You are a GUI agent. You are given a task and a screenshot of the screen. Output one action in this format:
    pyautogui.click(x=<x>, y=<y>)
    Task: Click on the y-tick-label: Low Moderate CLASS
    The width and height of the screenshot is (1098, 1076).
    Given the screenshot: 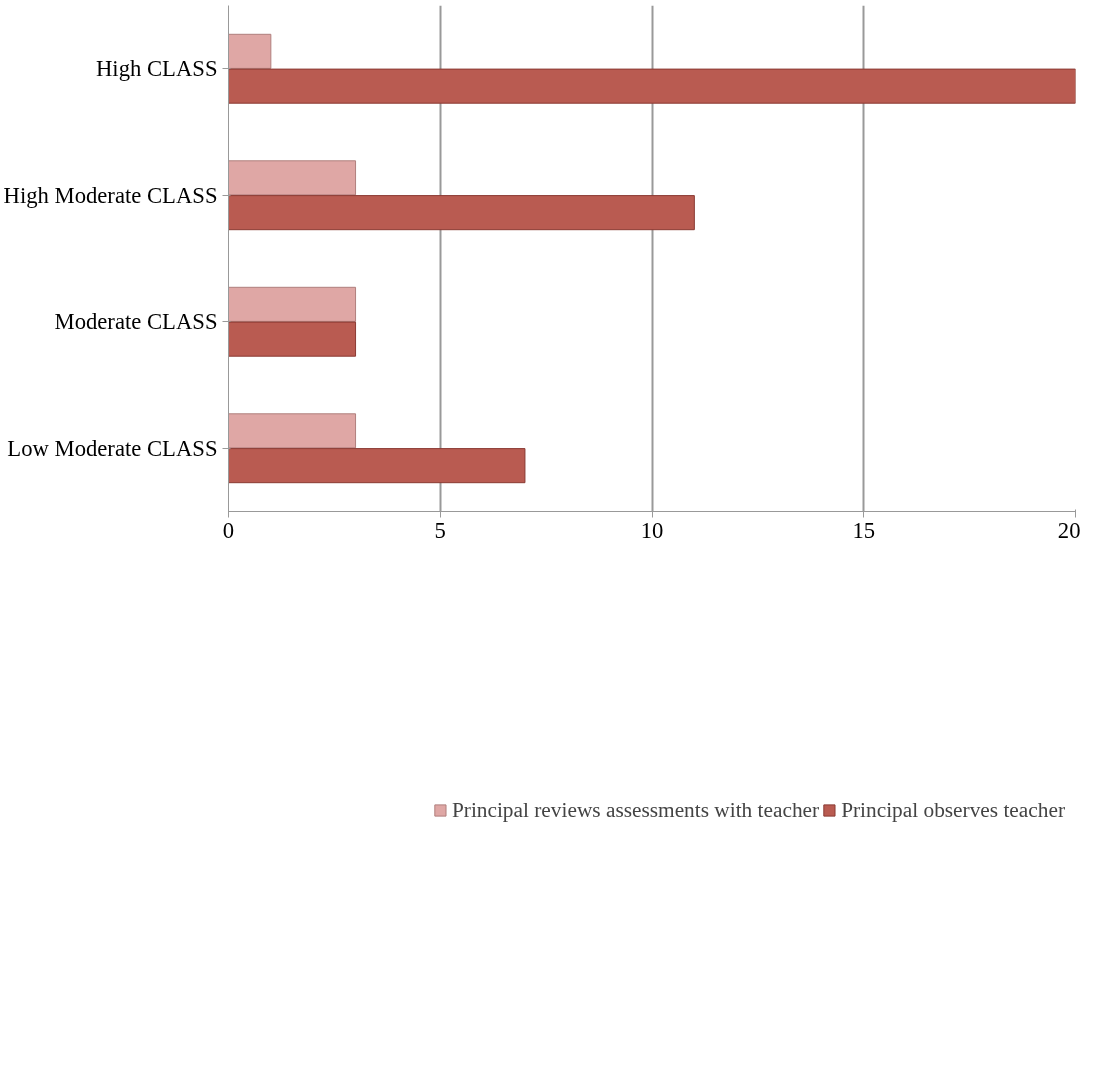 What is the action you would take?
    pyautogui.click(x=112, y=448)
    